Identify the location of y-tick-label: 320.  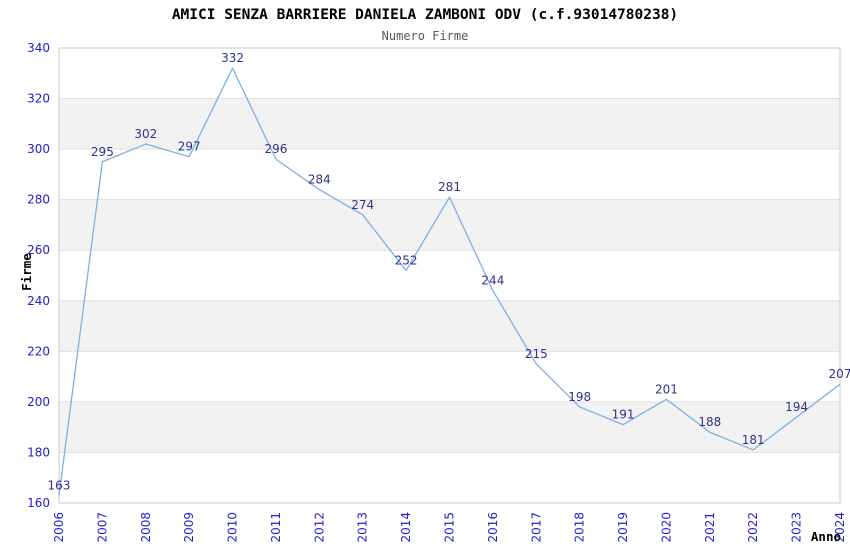
(38, 99).